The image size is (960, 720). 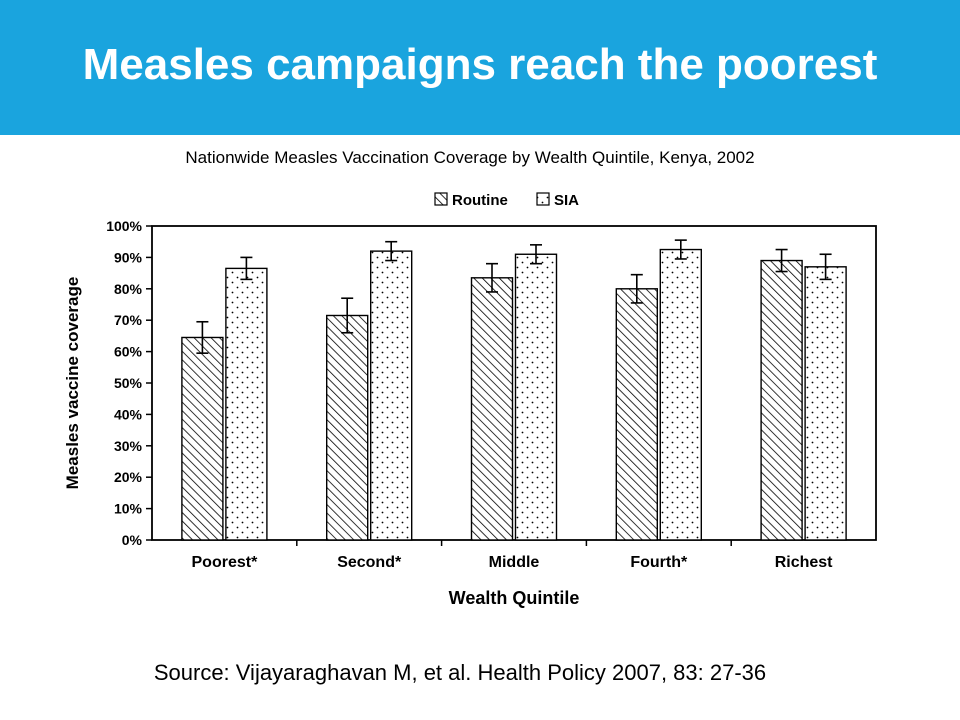 What do you see at coordinates (441, 199) in the screenshot?
I see `legend-swatch-routine` at bounding box center [441, 199].